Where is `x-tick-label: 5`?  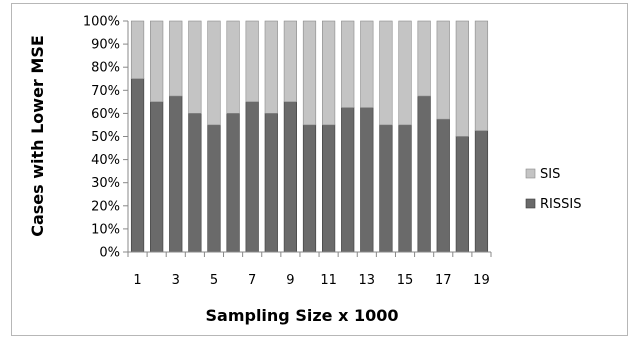
x-tick-label: 5 is located at coordinates (214, 280).